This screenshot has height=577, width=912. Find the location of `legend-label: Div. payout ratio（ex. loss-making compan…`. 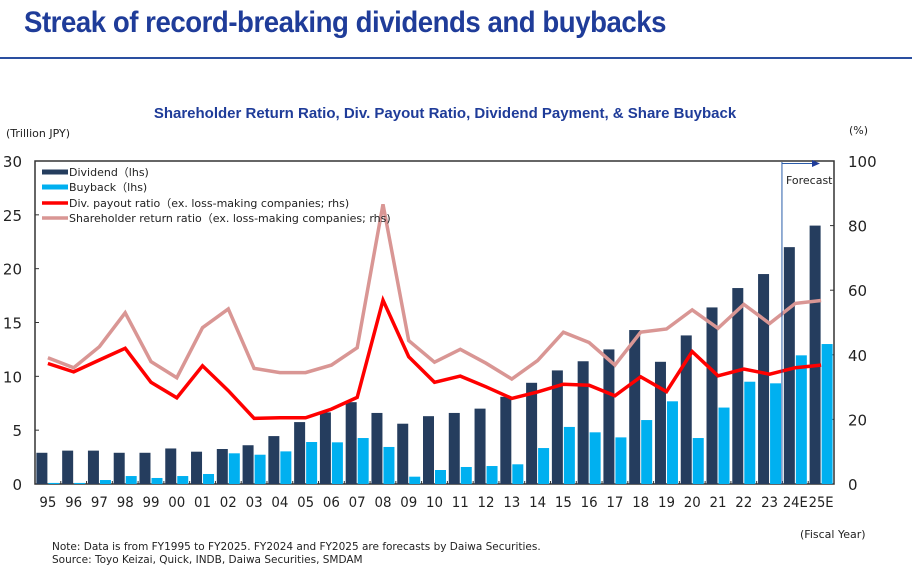

legend-label: Div. payout ratio（ex. loss-making compan… is located at coordinates (209, 203).